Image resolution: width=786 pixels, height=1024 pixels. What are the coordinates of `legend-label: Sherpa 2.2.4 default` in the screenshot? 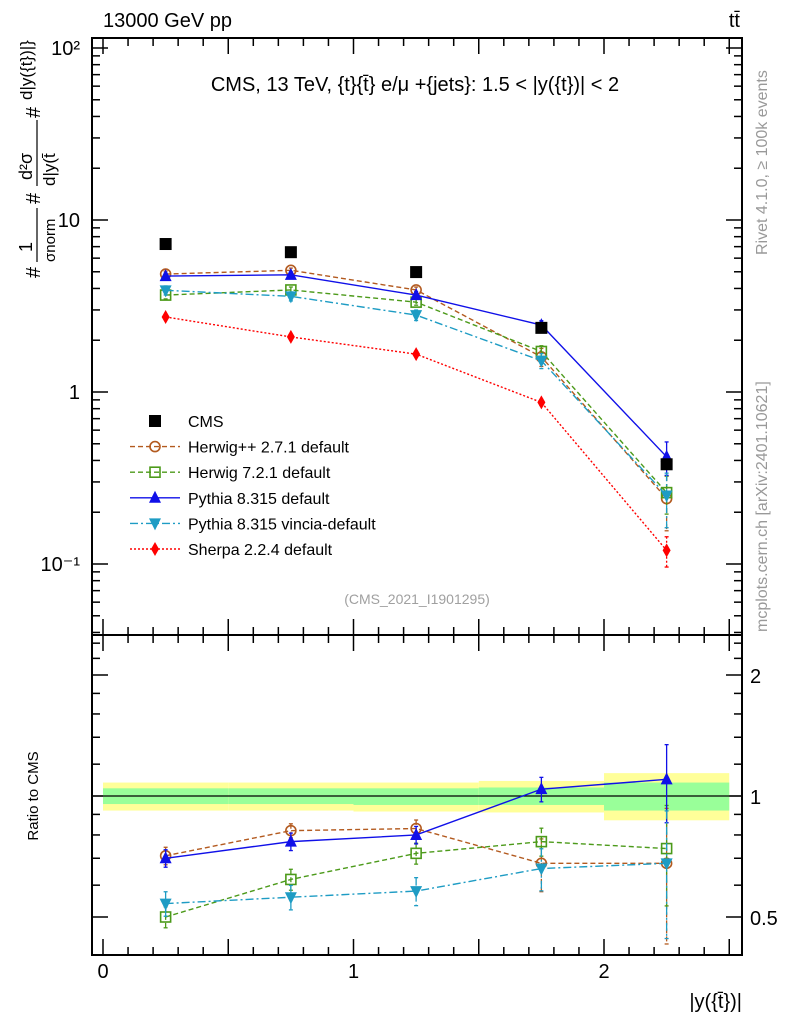 It's located at (260, 550).